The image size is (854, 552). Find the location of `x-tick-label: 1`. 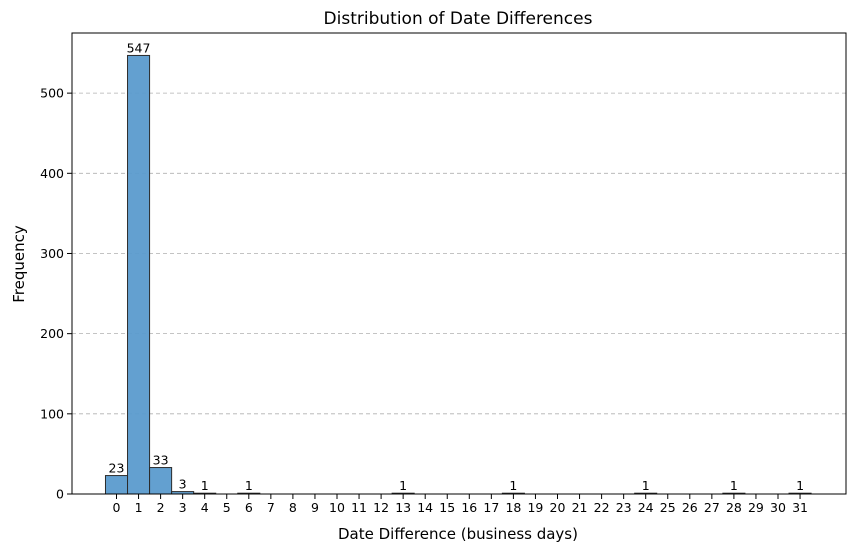

x-tick-label: 1 is located at coordinates (139, 507).